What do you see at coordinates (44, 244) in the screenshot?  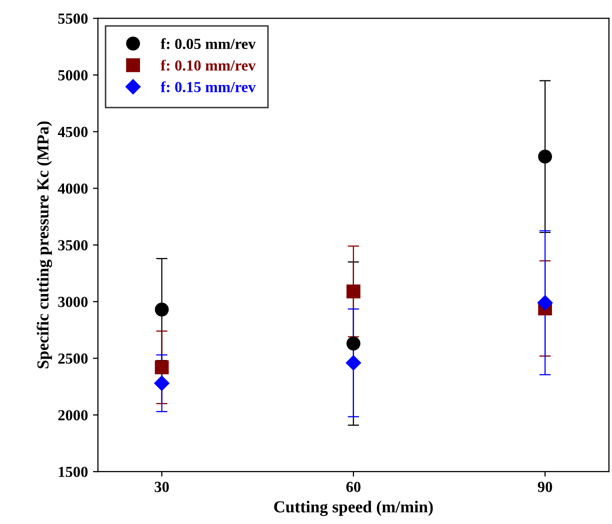 I see `y-axis-title: Specific cutting pressure Kc (MPa)` at bounding box center [44, 244].